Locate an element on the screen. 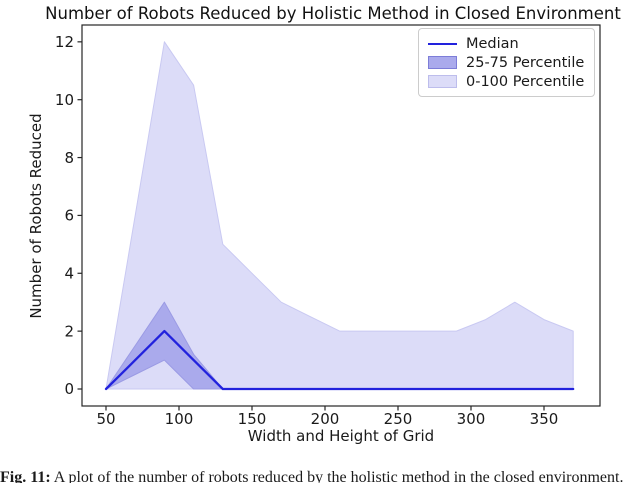 This screenshot has height=483, width=640. x-tick-label: 250 is located at coordinates (398, 419).